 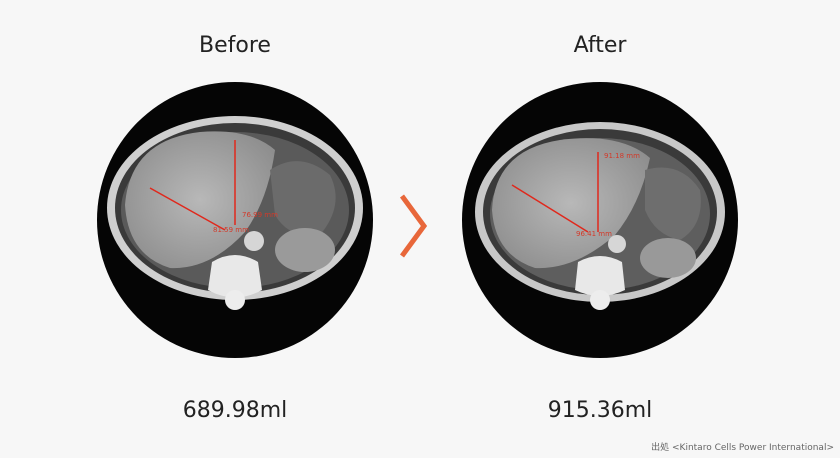 What do you see at coordinates (622, 156) in the screenshot?
I see `measurement-label: 91.18 mm` at bounding box center [622, 156].